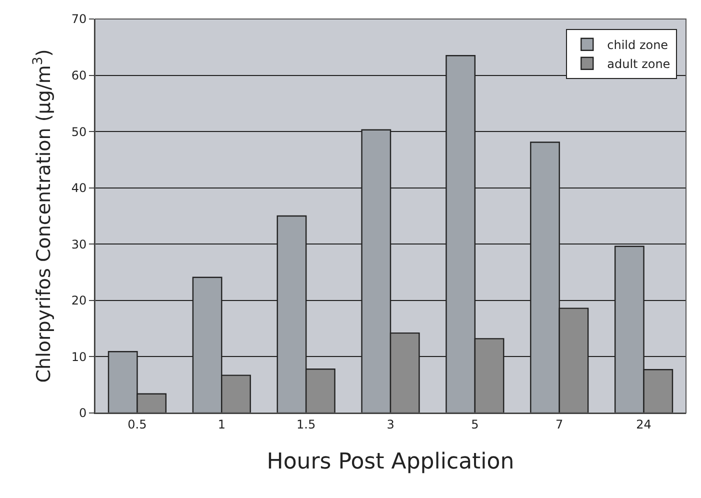 This screenshot has width=701, height=498. Describe the element at coordinates (638, 64) in the screenshot. I see `legend-label: adult zone` at that location.